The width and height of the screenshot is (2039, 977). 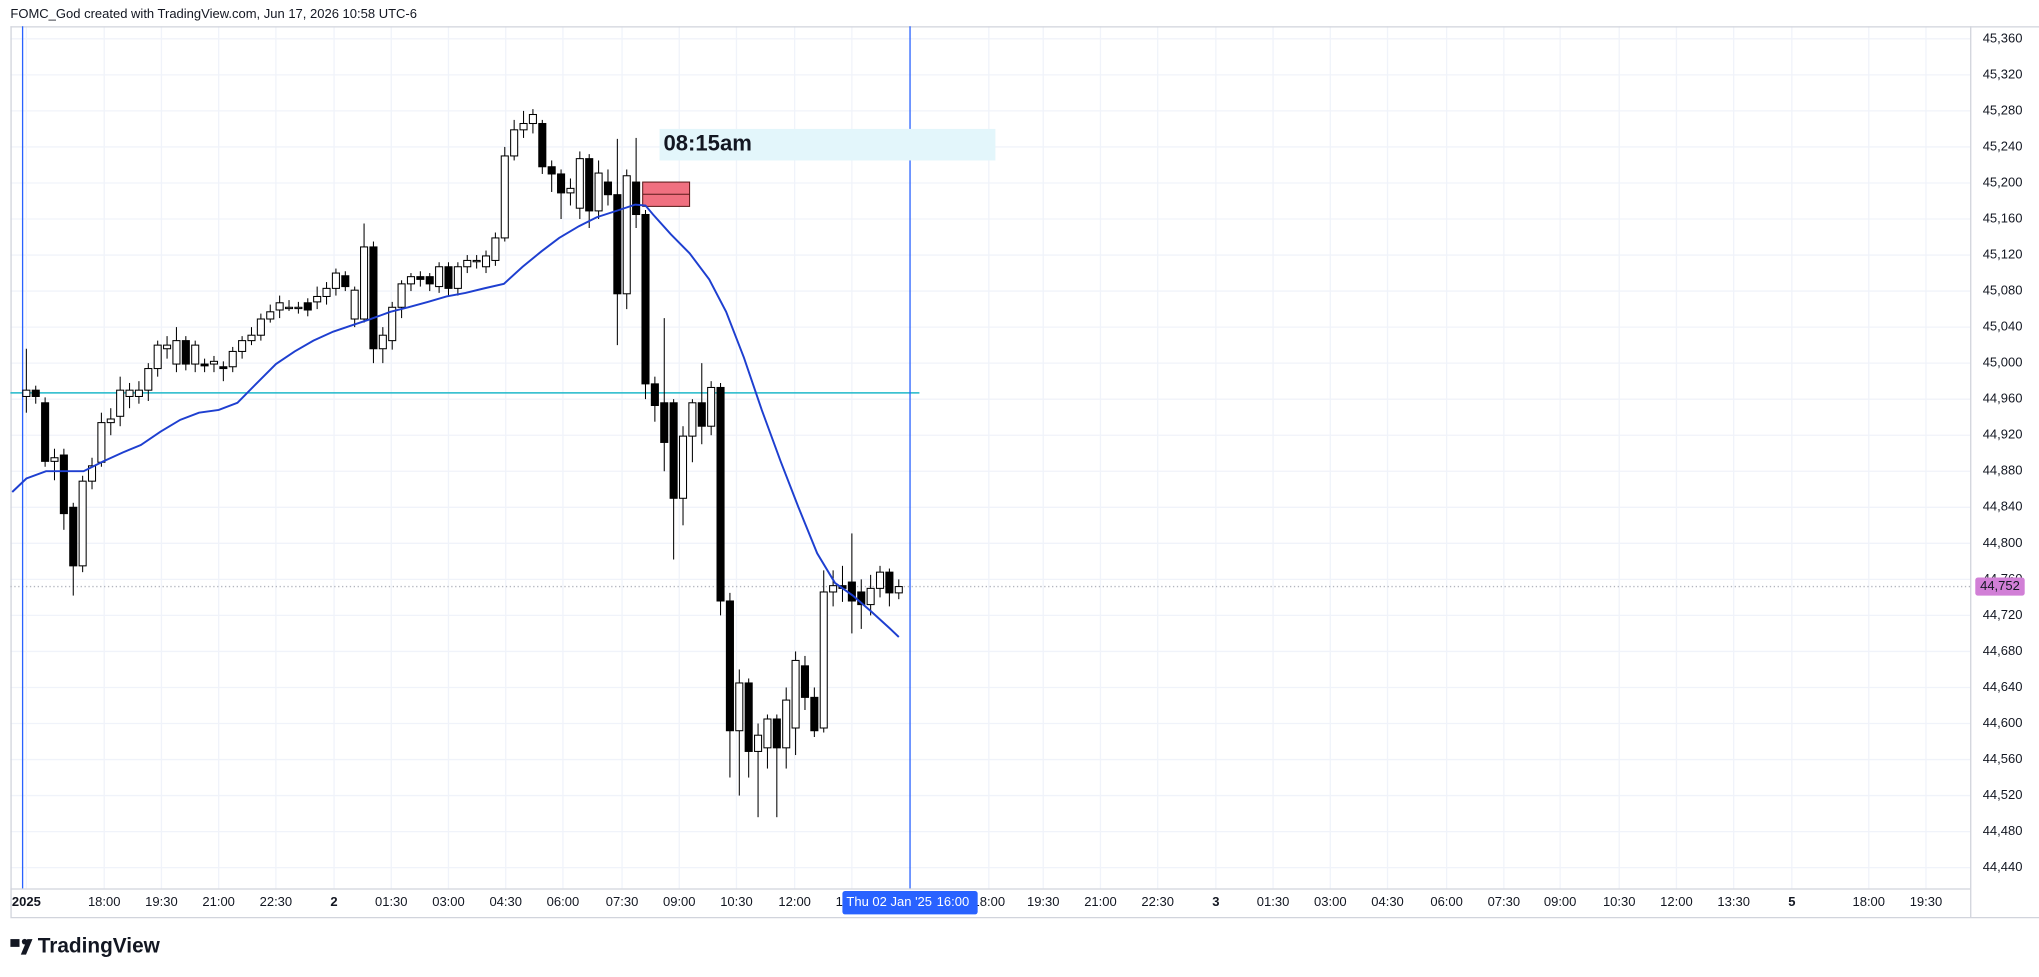 I want to click on x-tick-label: 22:30, so click(x=1157, y=901).